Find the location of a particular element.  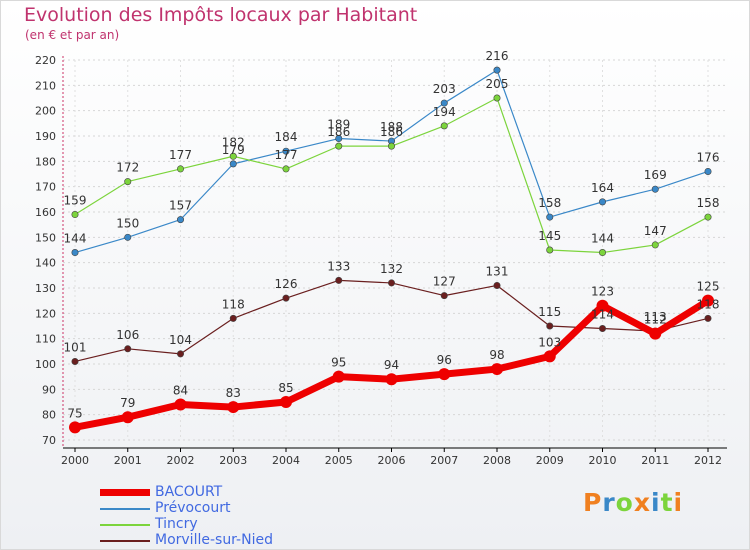

data-label: 132 is located at coordinates (391, 269).